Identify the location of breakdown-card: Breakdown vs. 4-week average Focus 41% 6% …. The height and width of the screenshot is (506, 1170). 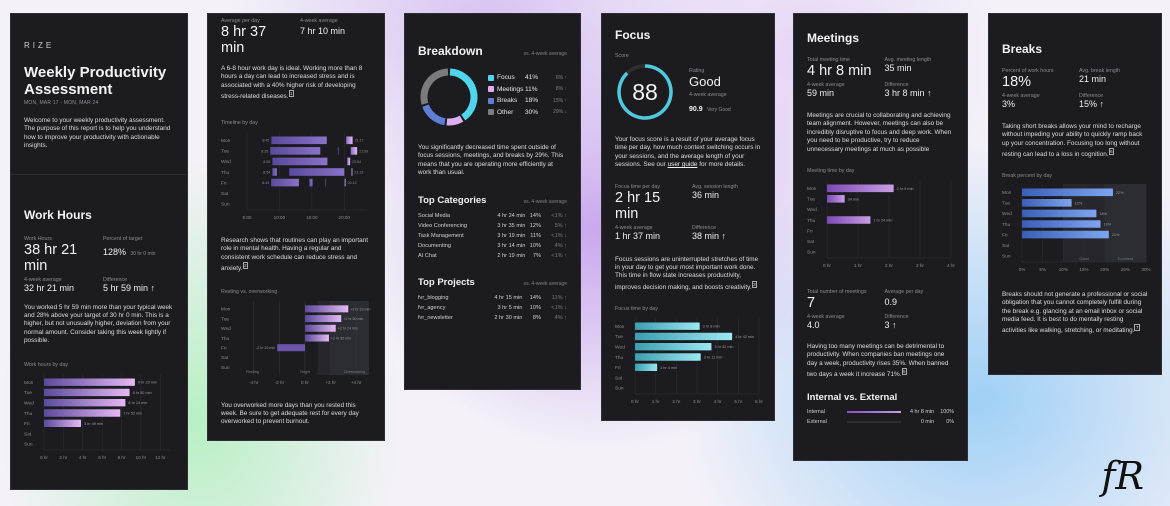
(492, 201).